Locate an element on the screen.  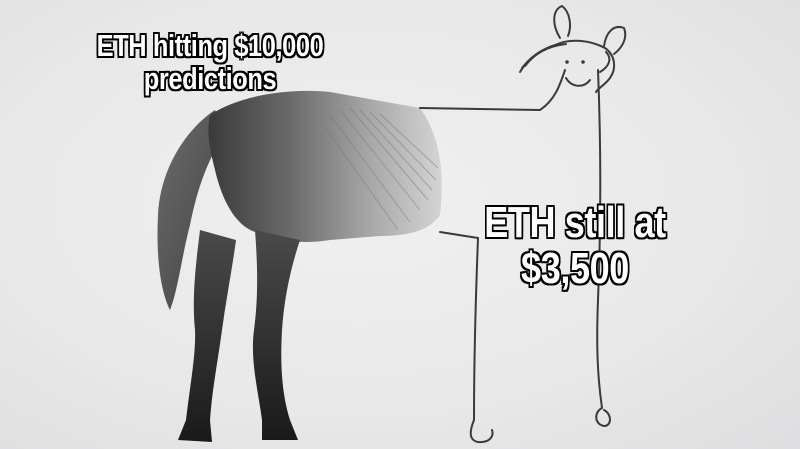
hind-leg-right is located at coordinates (276, 335).